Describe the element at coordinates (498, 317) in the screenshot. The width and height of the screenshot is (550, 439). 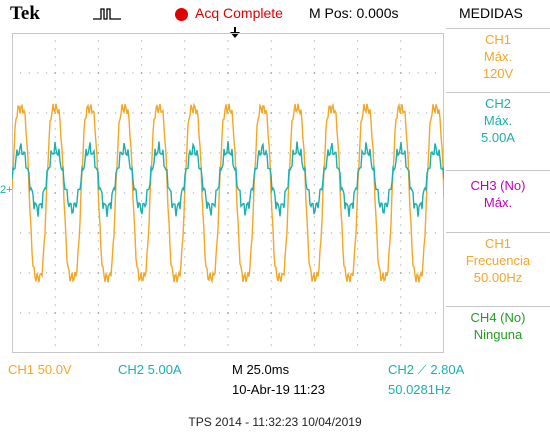
I see `measure-5-source: CH4 (No)` at that location.